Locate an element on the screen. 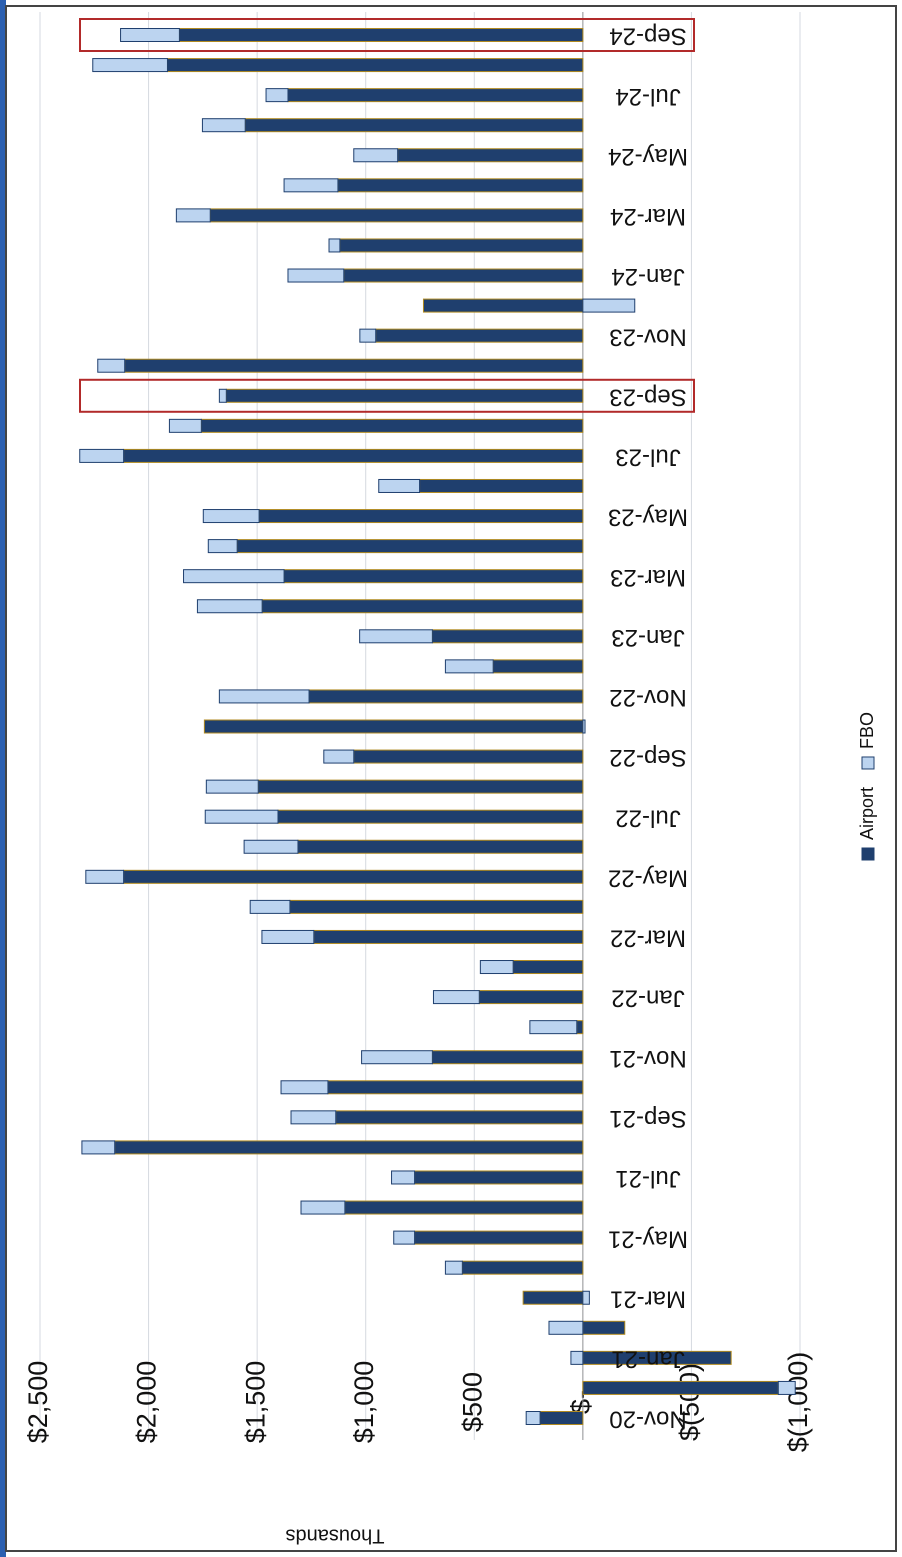 This screenshot has width=902, height=1557. axis-title: Thousands is located at coordinates (335, 1536).